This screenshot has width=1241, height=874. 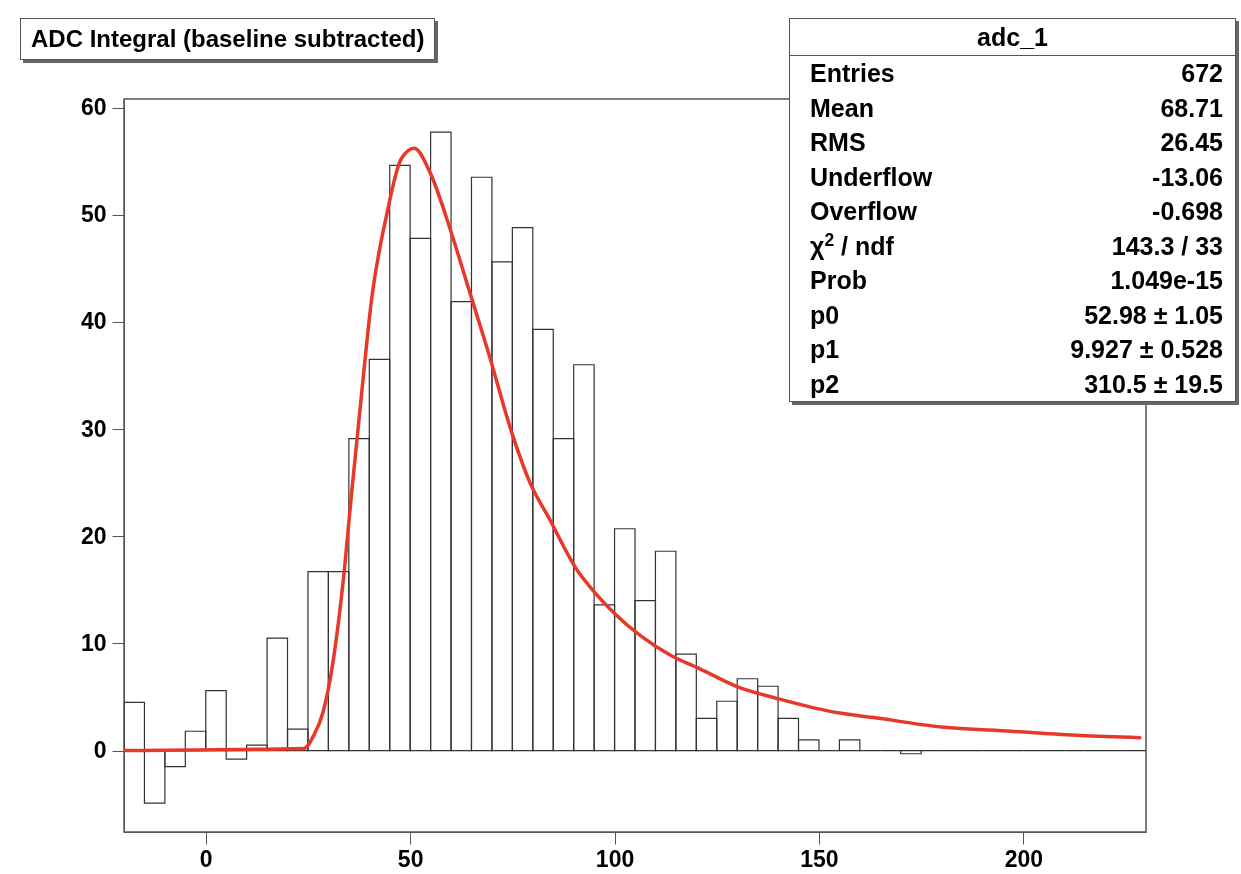 What do you see at coordinates (93, 107) in the screenshot?
I see `y-tick-label: 60` at bounding box center [93, 107].